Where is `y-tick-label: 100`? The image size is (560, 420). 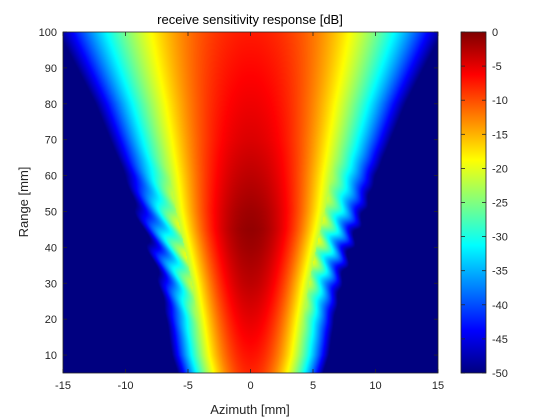 y-tick-label: 100 is located at coordinates (48, 33).